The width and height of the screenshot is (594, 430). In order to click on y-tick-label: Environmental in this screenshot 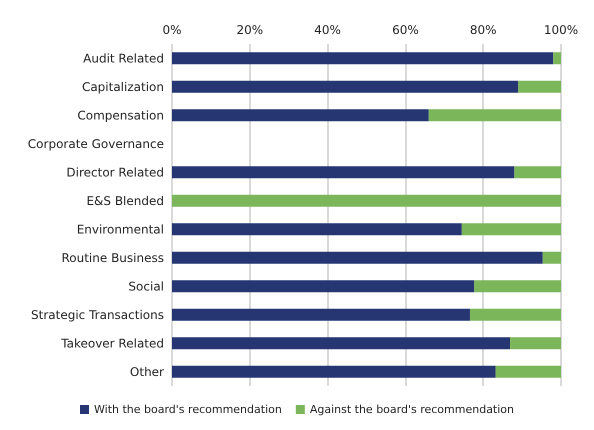, I will do `click(120, 229)`.